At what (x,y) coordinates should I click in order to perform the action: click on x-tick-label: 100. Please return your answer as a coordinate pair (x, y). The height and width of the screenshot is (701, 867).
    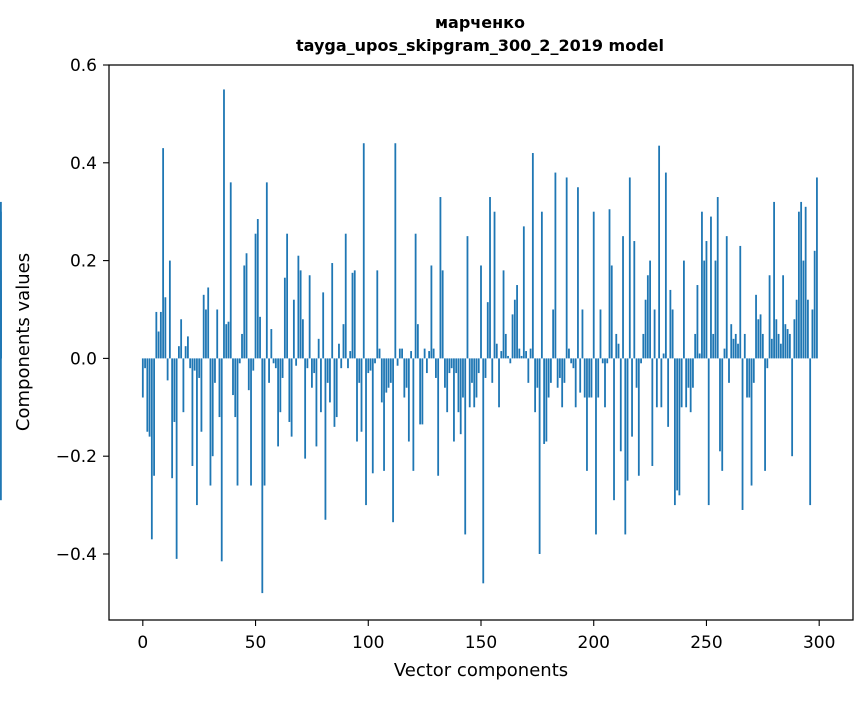
    Looking at the image, I should click on (368, 643).